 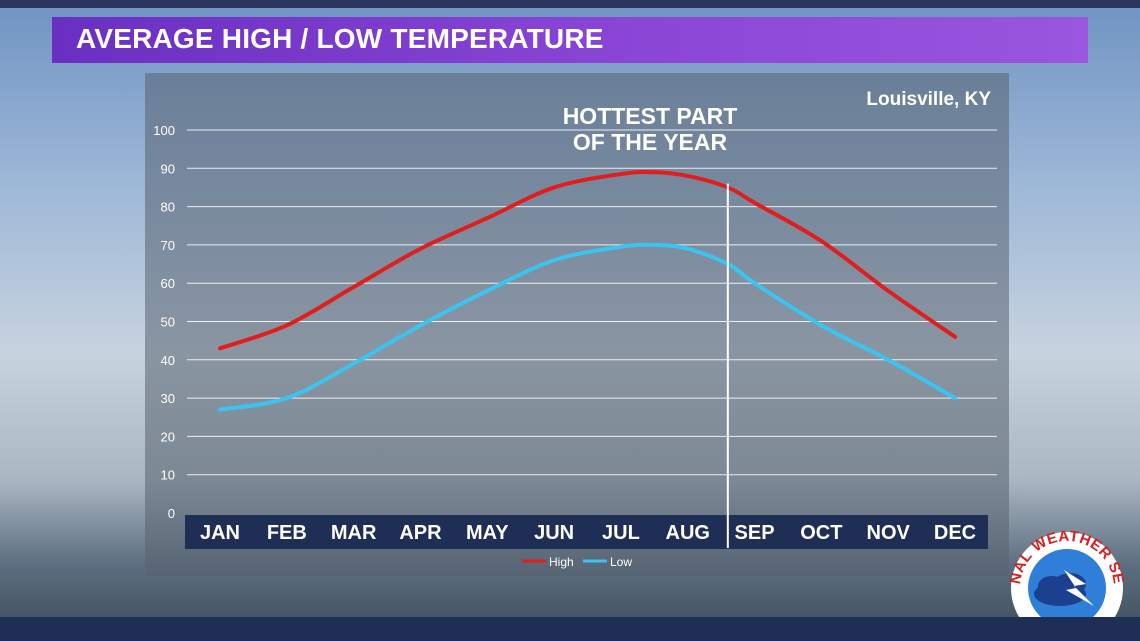 I want to click on y-tick-label-10: 10, so click(x=168, y=475).